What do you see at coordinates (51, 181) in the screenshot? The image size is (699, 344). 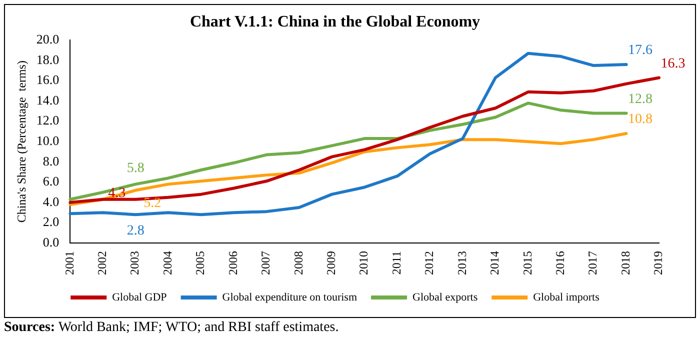 I see `y-tick-label: 6.0` at bounding box center [51, 181].